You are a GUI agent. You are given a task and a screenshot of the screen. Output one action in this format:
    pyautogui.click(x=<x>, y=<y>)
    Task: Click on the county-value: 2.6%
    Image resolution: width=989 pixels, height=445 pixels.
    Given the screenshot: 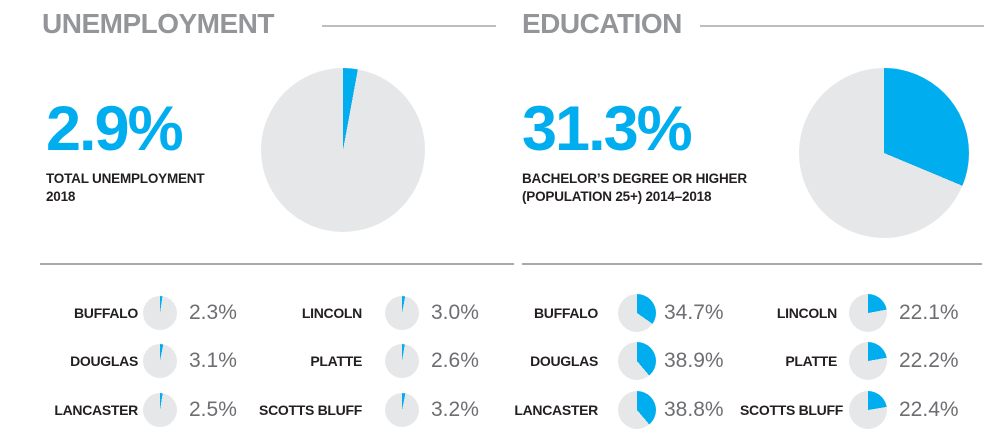 What is the action you would take?
    pyautogui.click(x=455, y=360)
    